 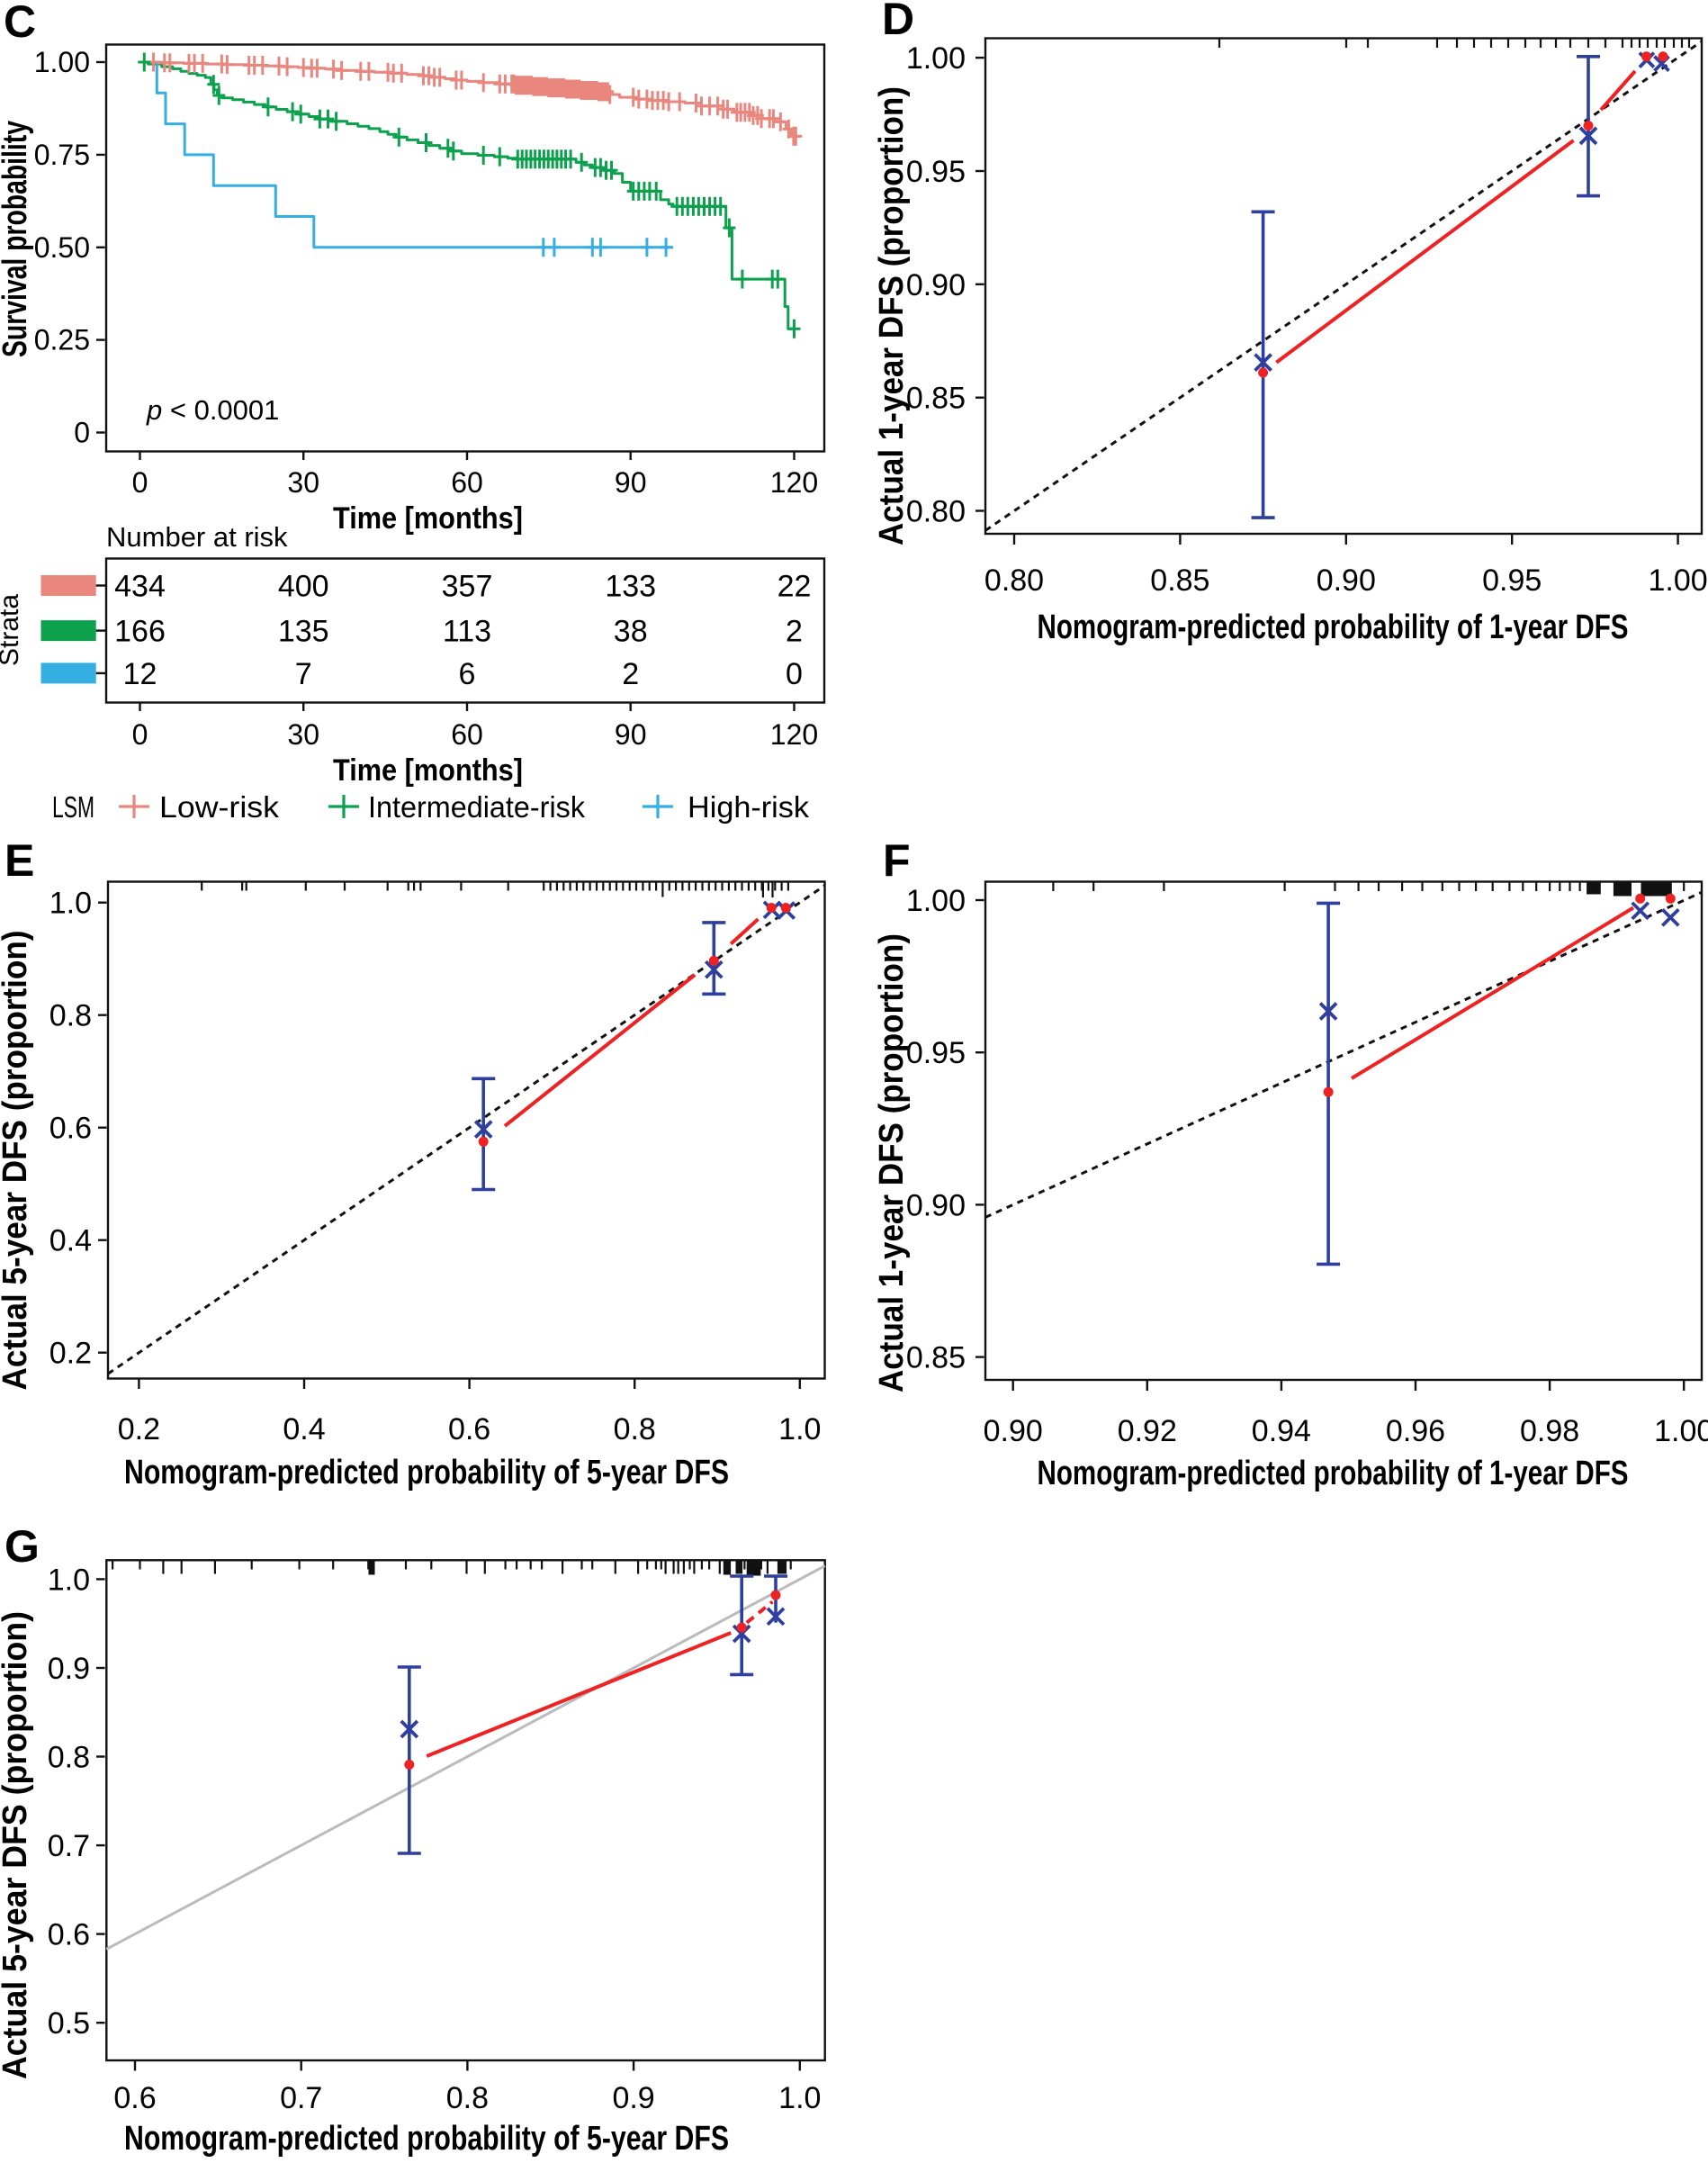 What do you see at coordinates (17, 239) in the screenshot?
I see `svg-text: Survival probability` at bounding box center [17, 239].